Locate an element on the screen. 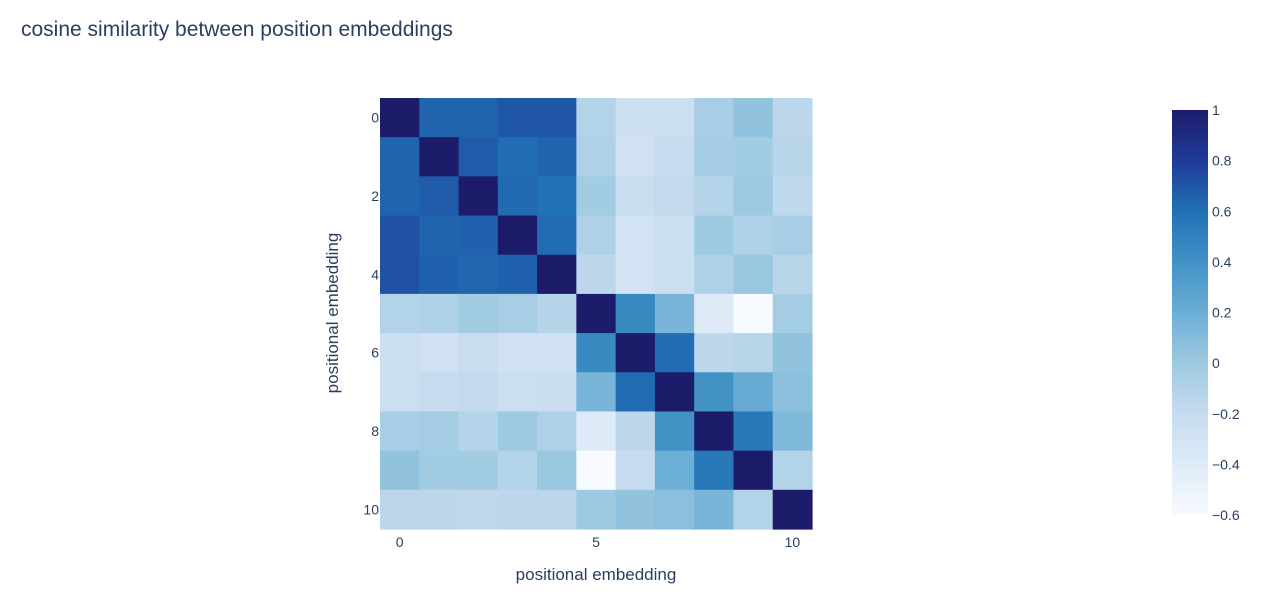  y-tick-label: 8 is located at coordinates (375, 431).